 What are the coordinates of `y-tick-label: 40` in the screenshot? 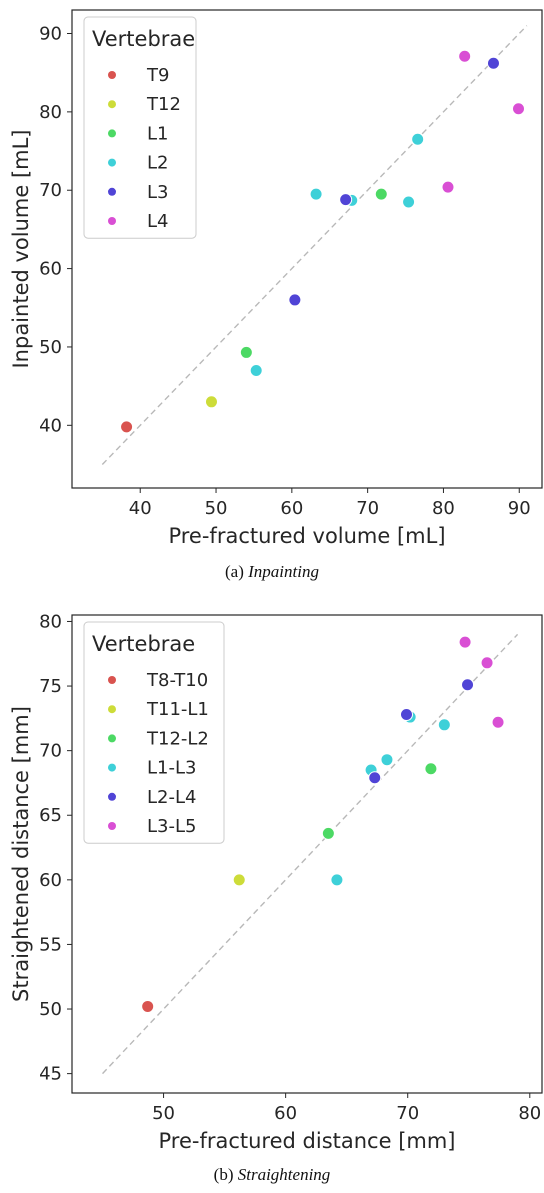 It's located at (50, 425).